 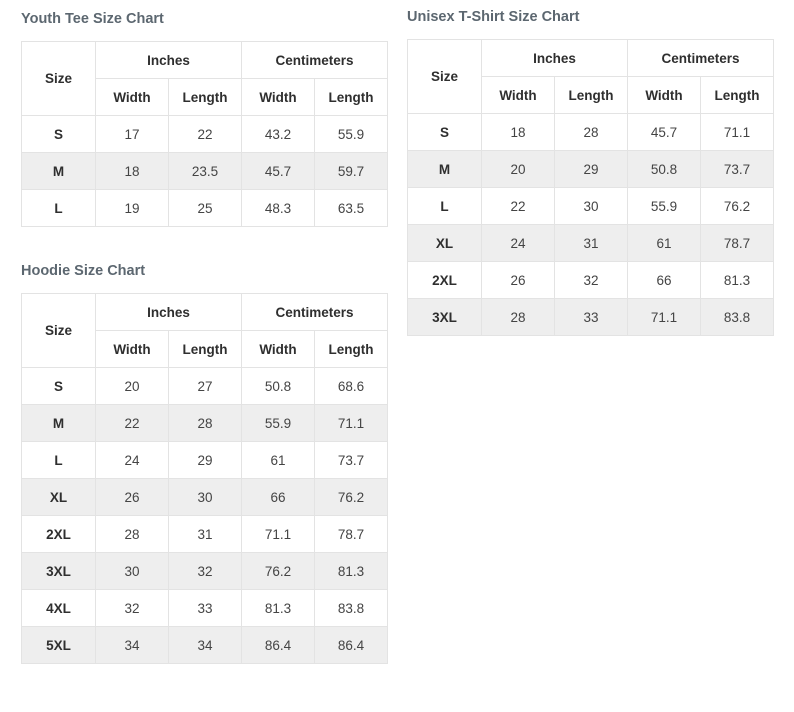 I want to click on length-in-cell: 27, so click(x=205, y=386).